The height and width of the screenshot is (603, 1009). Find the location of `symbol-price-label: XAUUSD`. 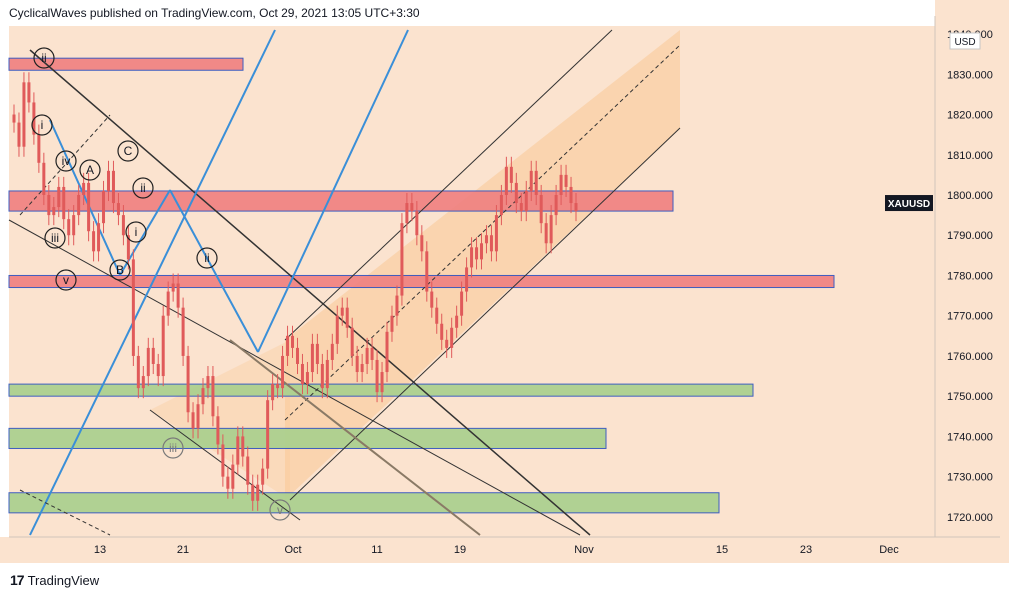

symbol-price-label: XAUUSD is located at coordinates (909, 204).